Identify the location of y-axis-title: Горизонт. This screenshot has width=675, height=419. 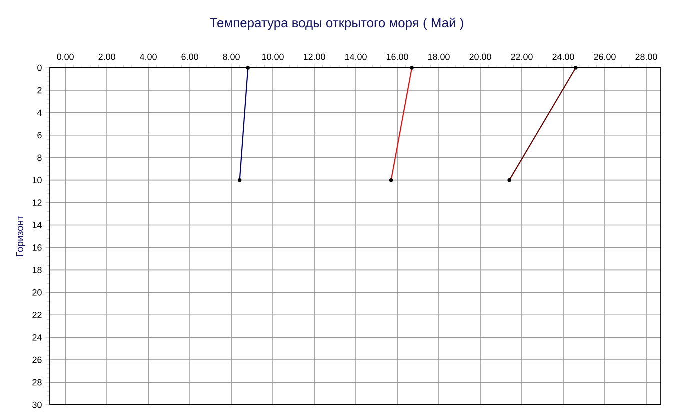
(21, 236).